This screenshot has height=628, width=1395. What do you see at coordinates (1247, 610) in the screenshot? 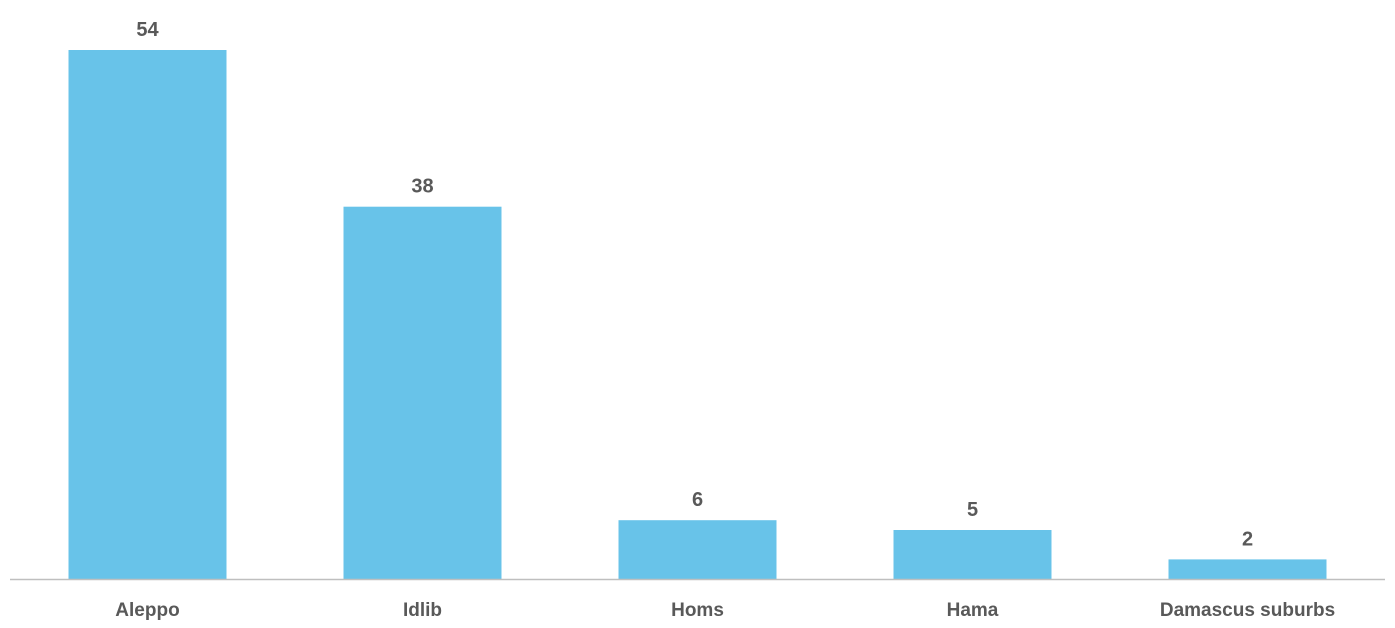
I see `x-tick-label: Damascus suburbs` at bounding box center [1247, 610].